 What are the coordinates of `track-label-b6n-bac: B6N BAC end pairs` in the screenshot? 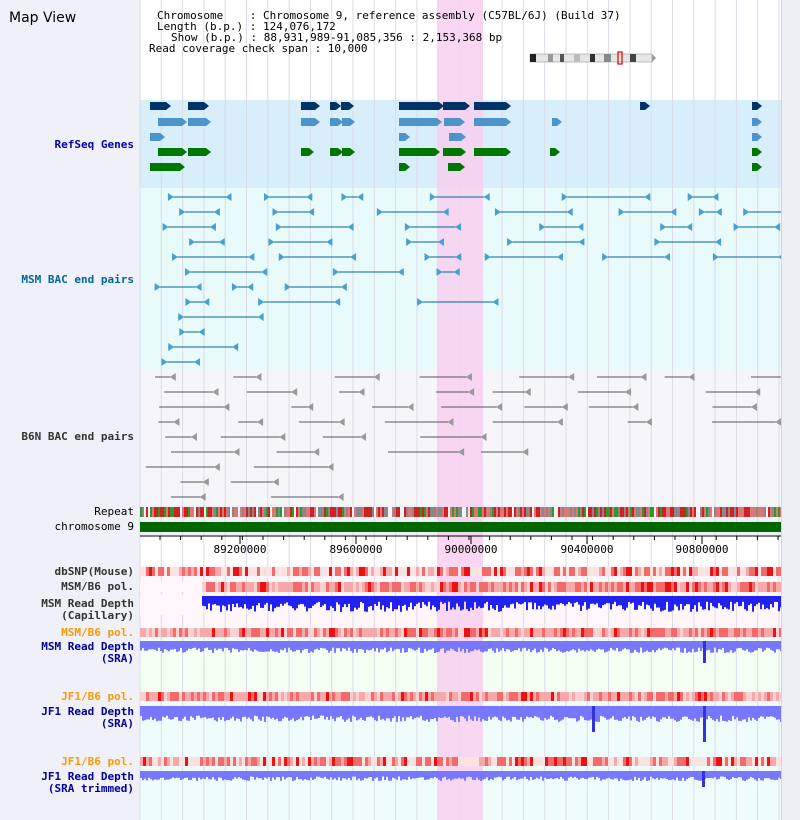 It's located at (77, 436).